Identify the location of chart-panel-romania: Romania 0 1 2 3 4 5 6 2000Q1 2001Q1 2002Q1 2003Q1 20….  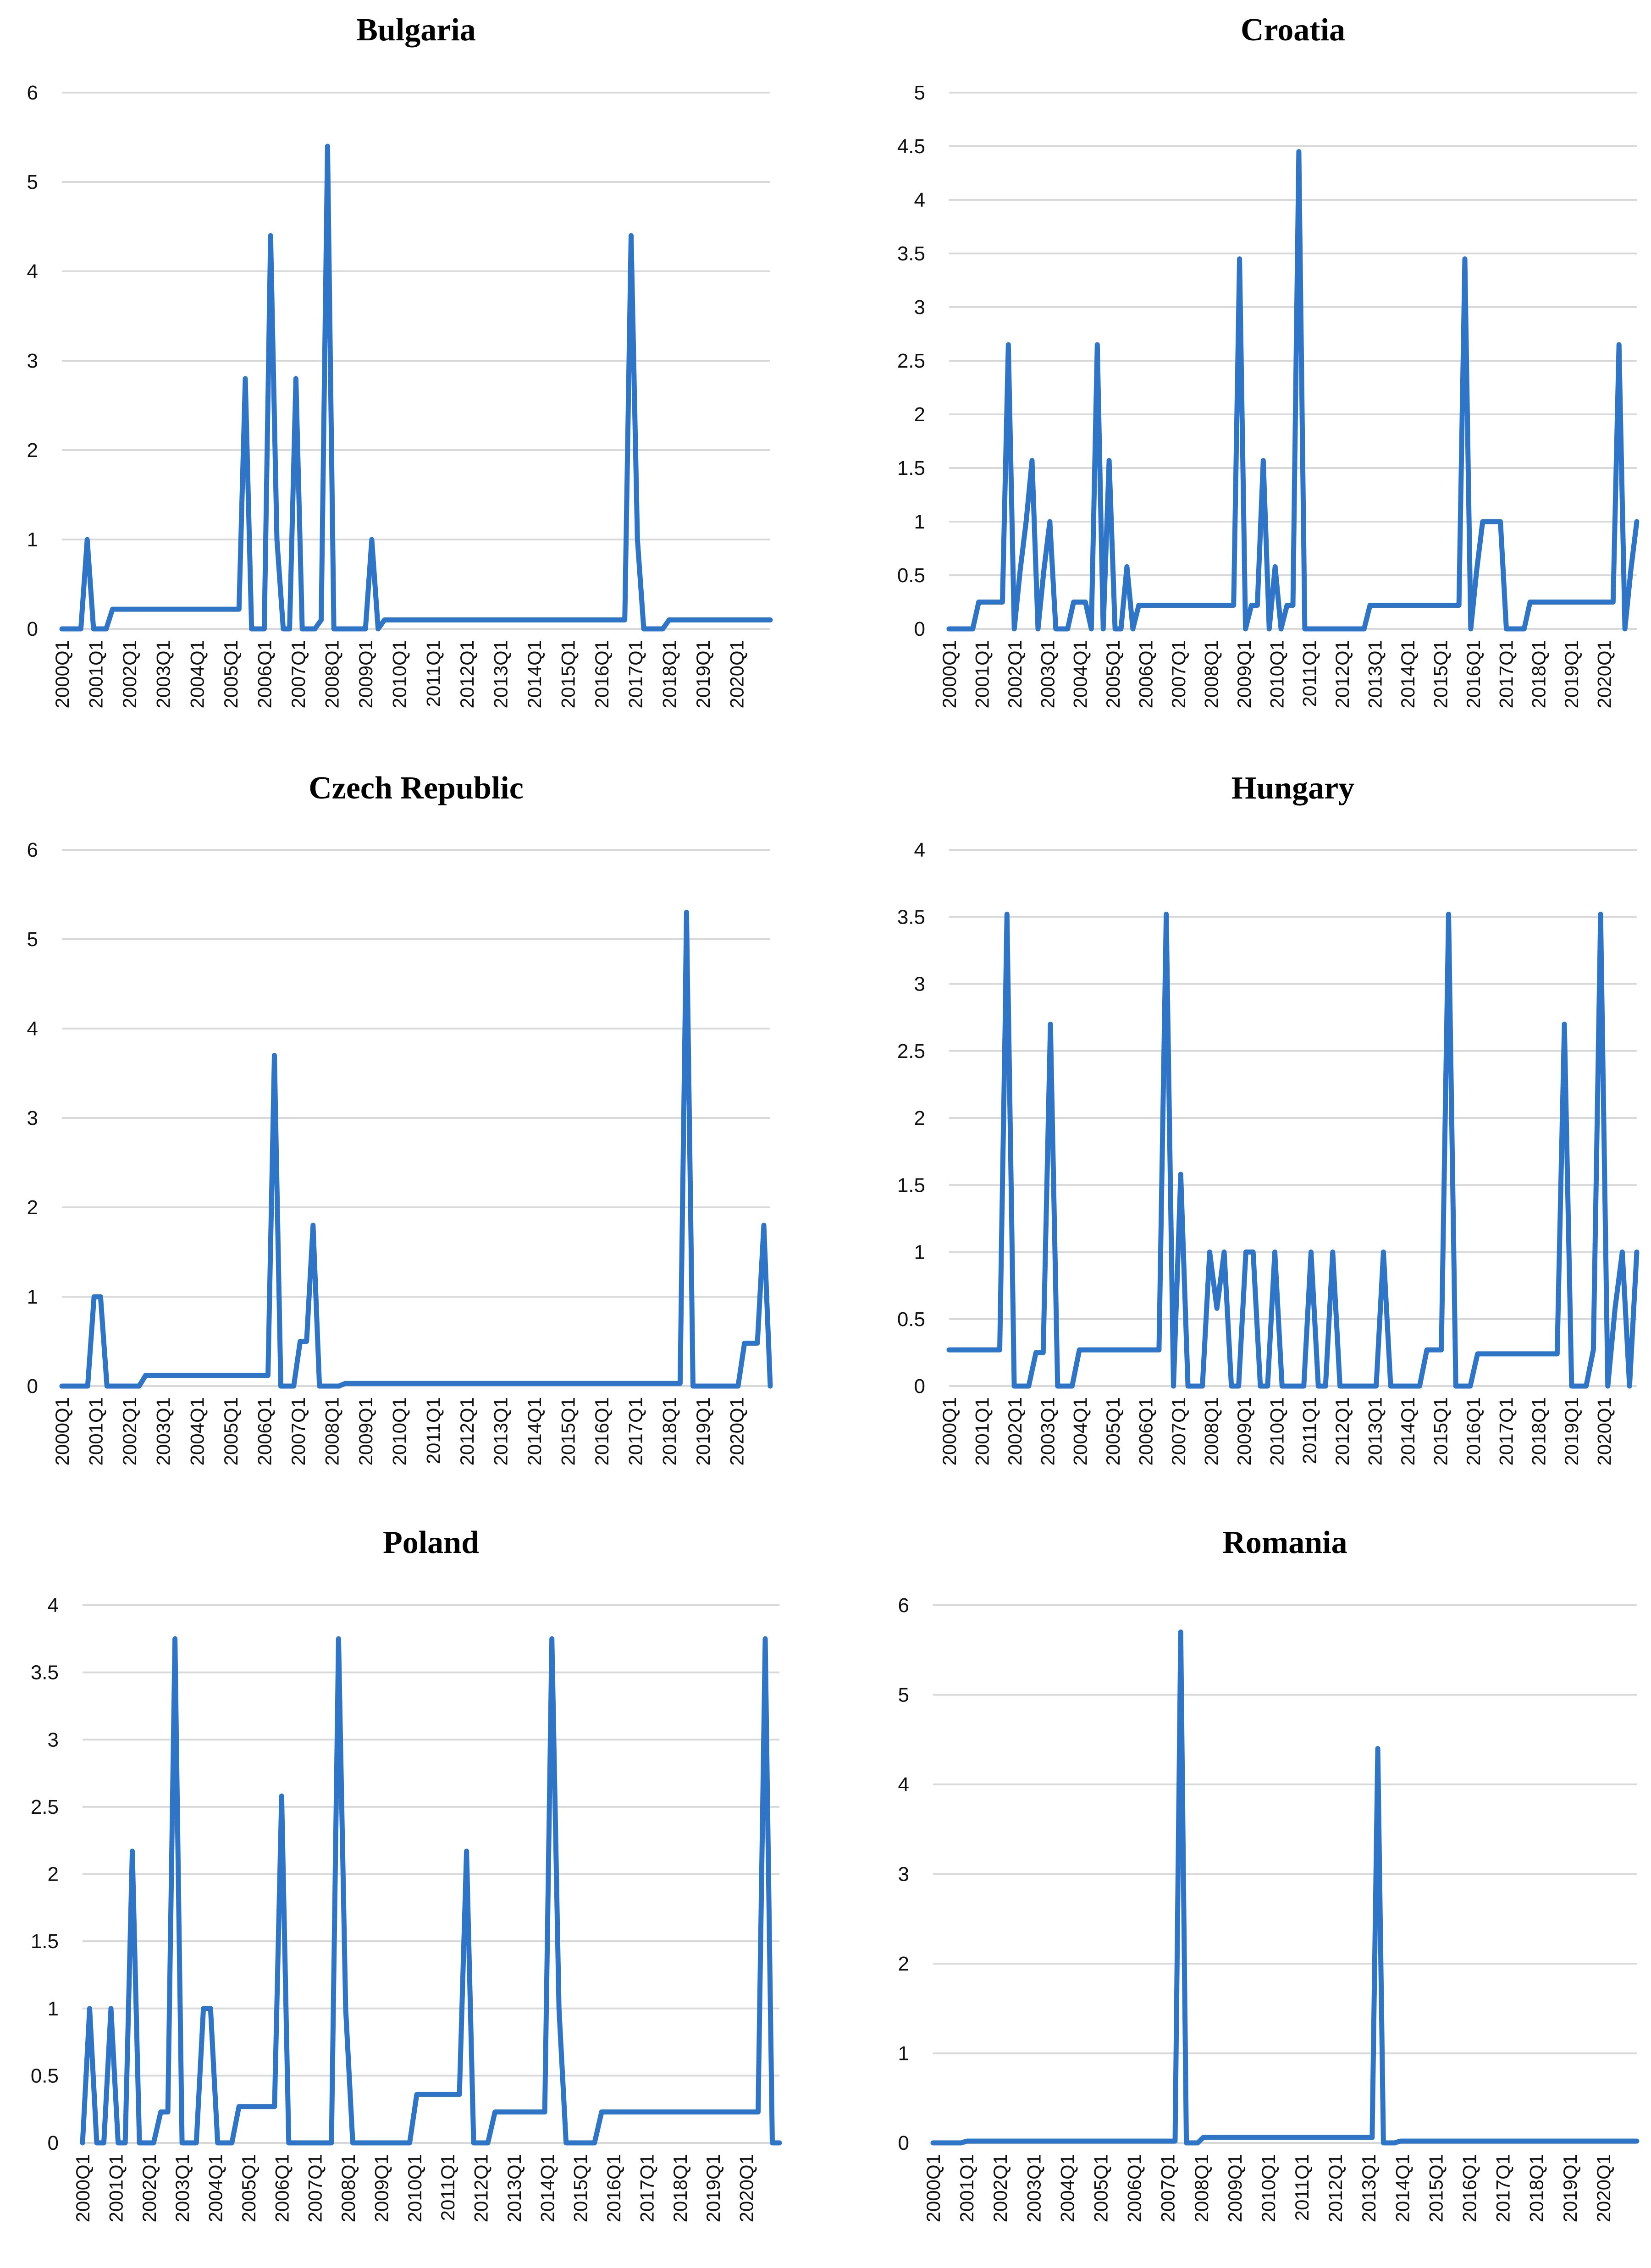
(1269, 1873).